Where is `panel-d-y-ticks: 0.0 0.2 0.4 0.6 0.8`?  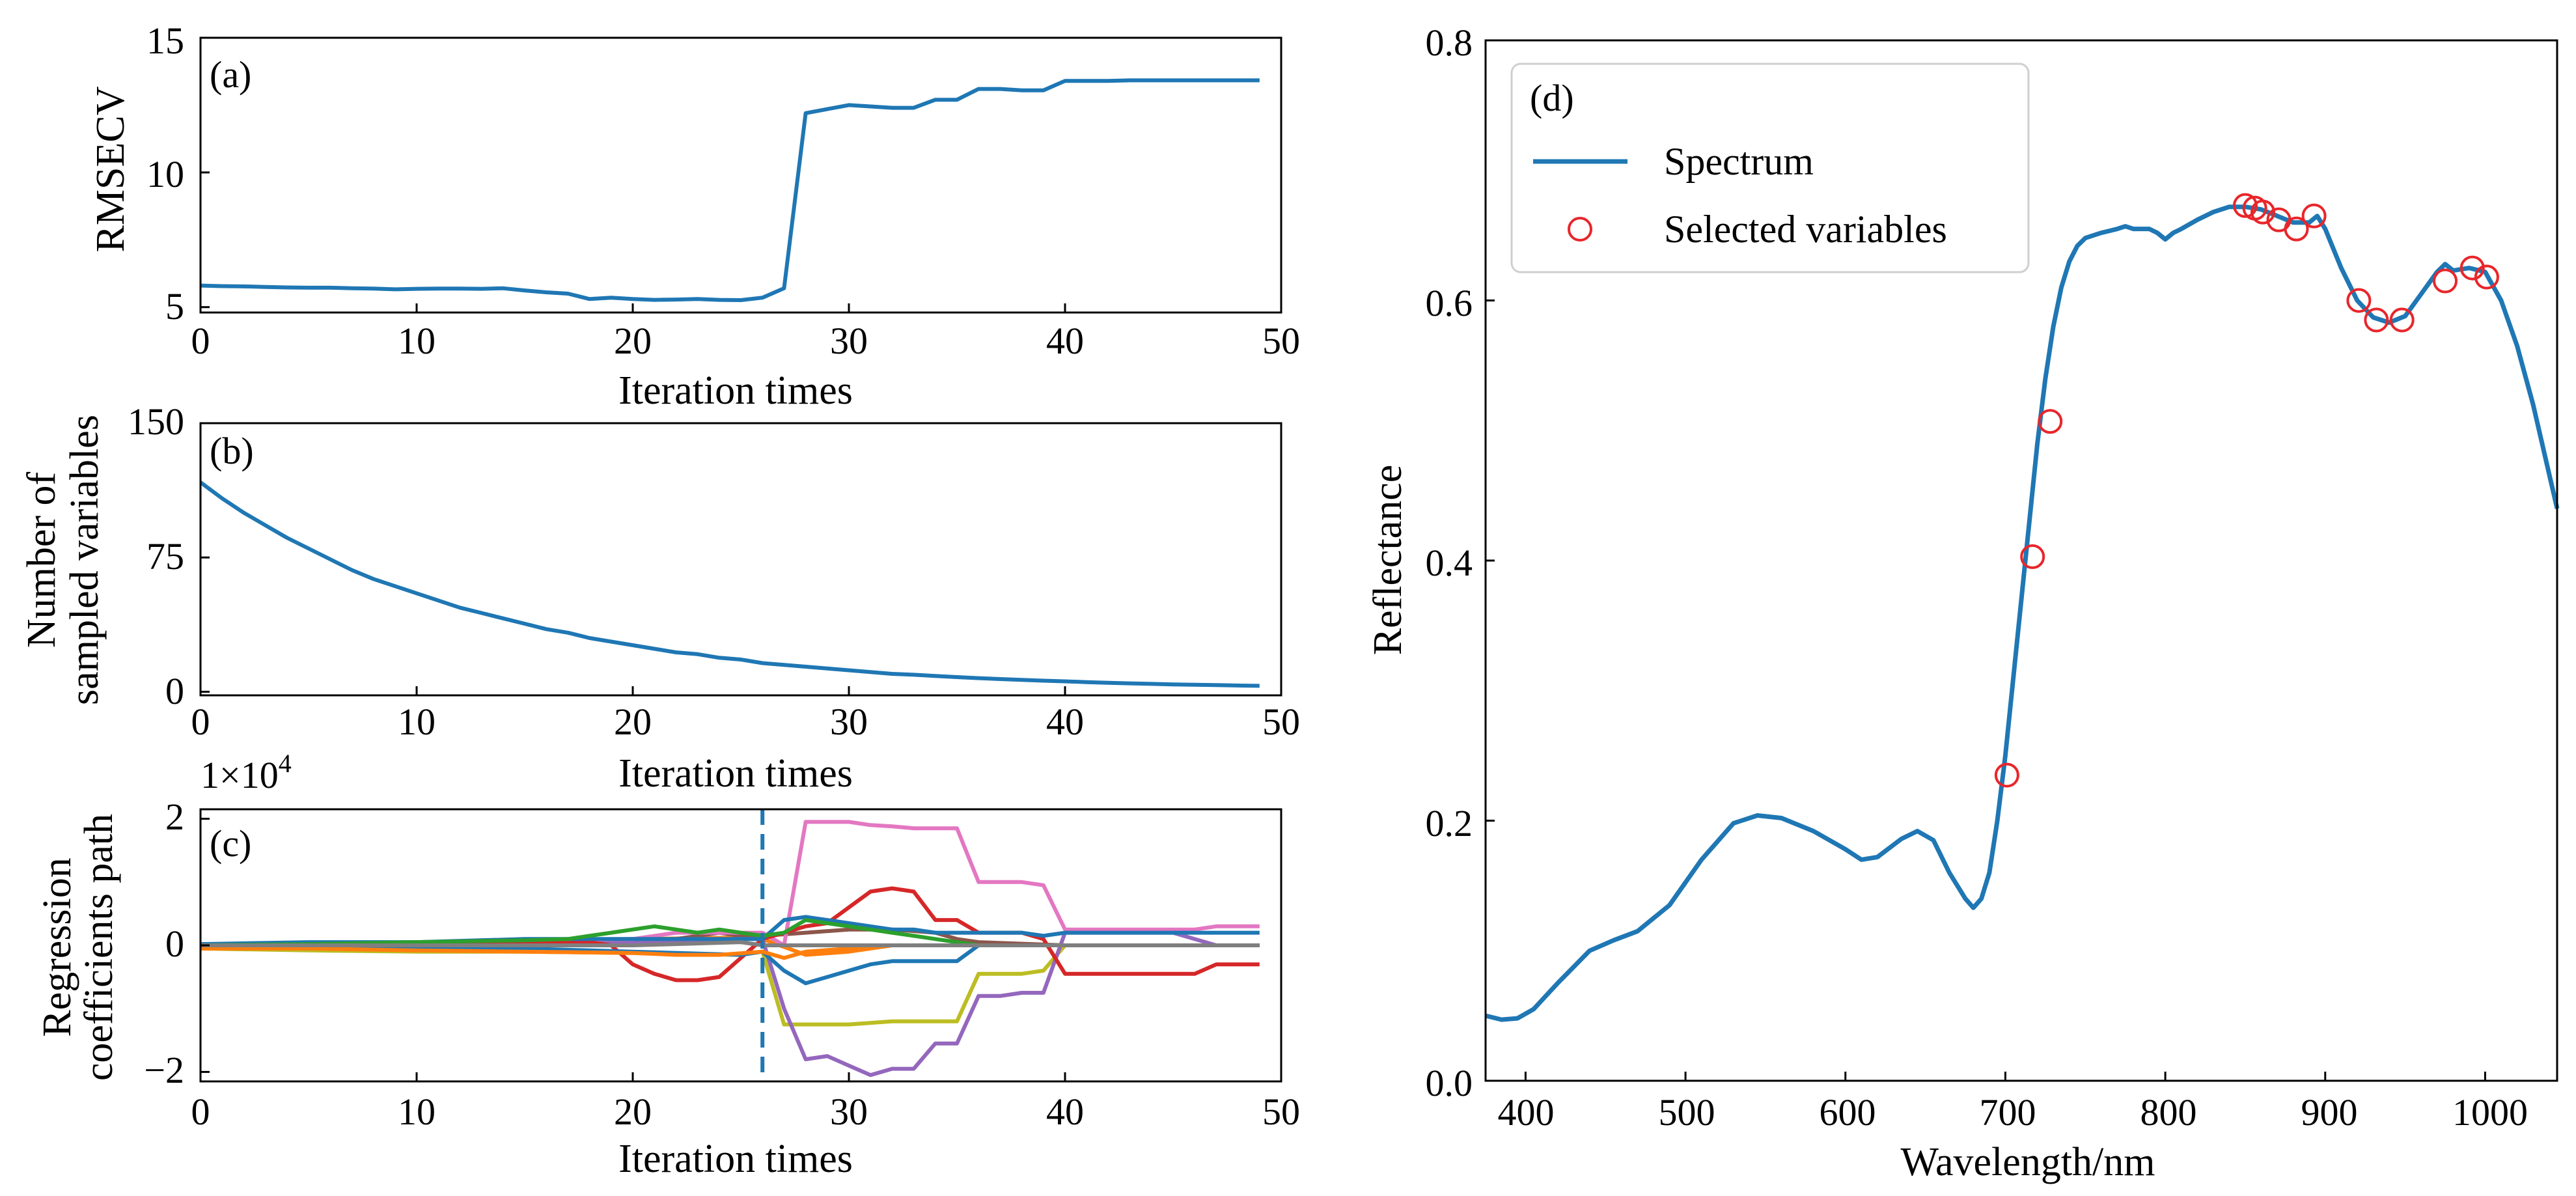 panel-d-y-ticks: 0.0 0.2 0.4 0.6 0.8 is located at coordinates (1449, 562).